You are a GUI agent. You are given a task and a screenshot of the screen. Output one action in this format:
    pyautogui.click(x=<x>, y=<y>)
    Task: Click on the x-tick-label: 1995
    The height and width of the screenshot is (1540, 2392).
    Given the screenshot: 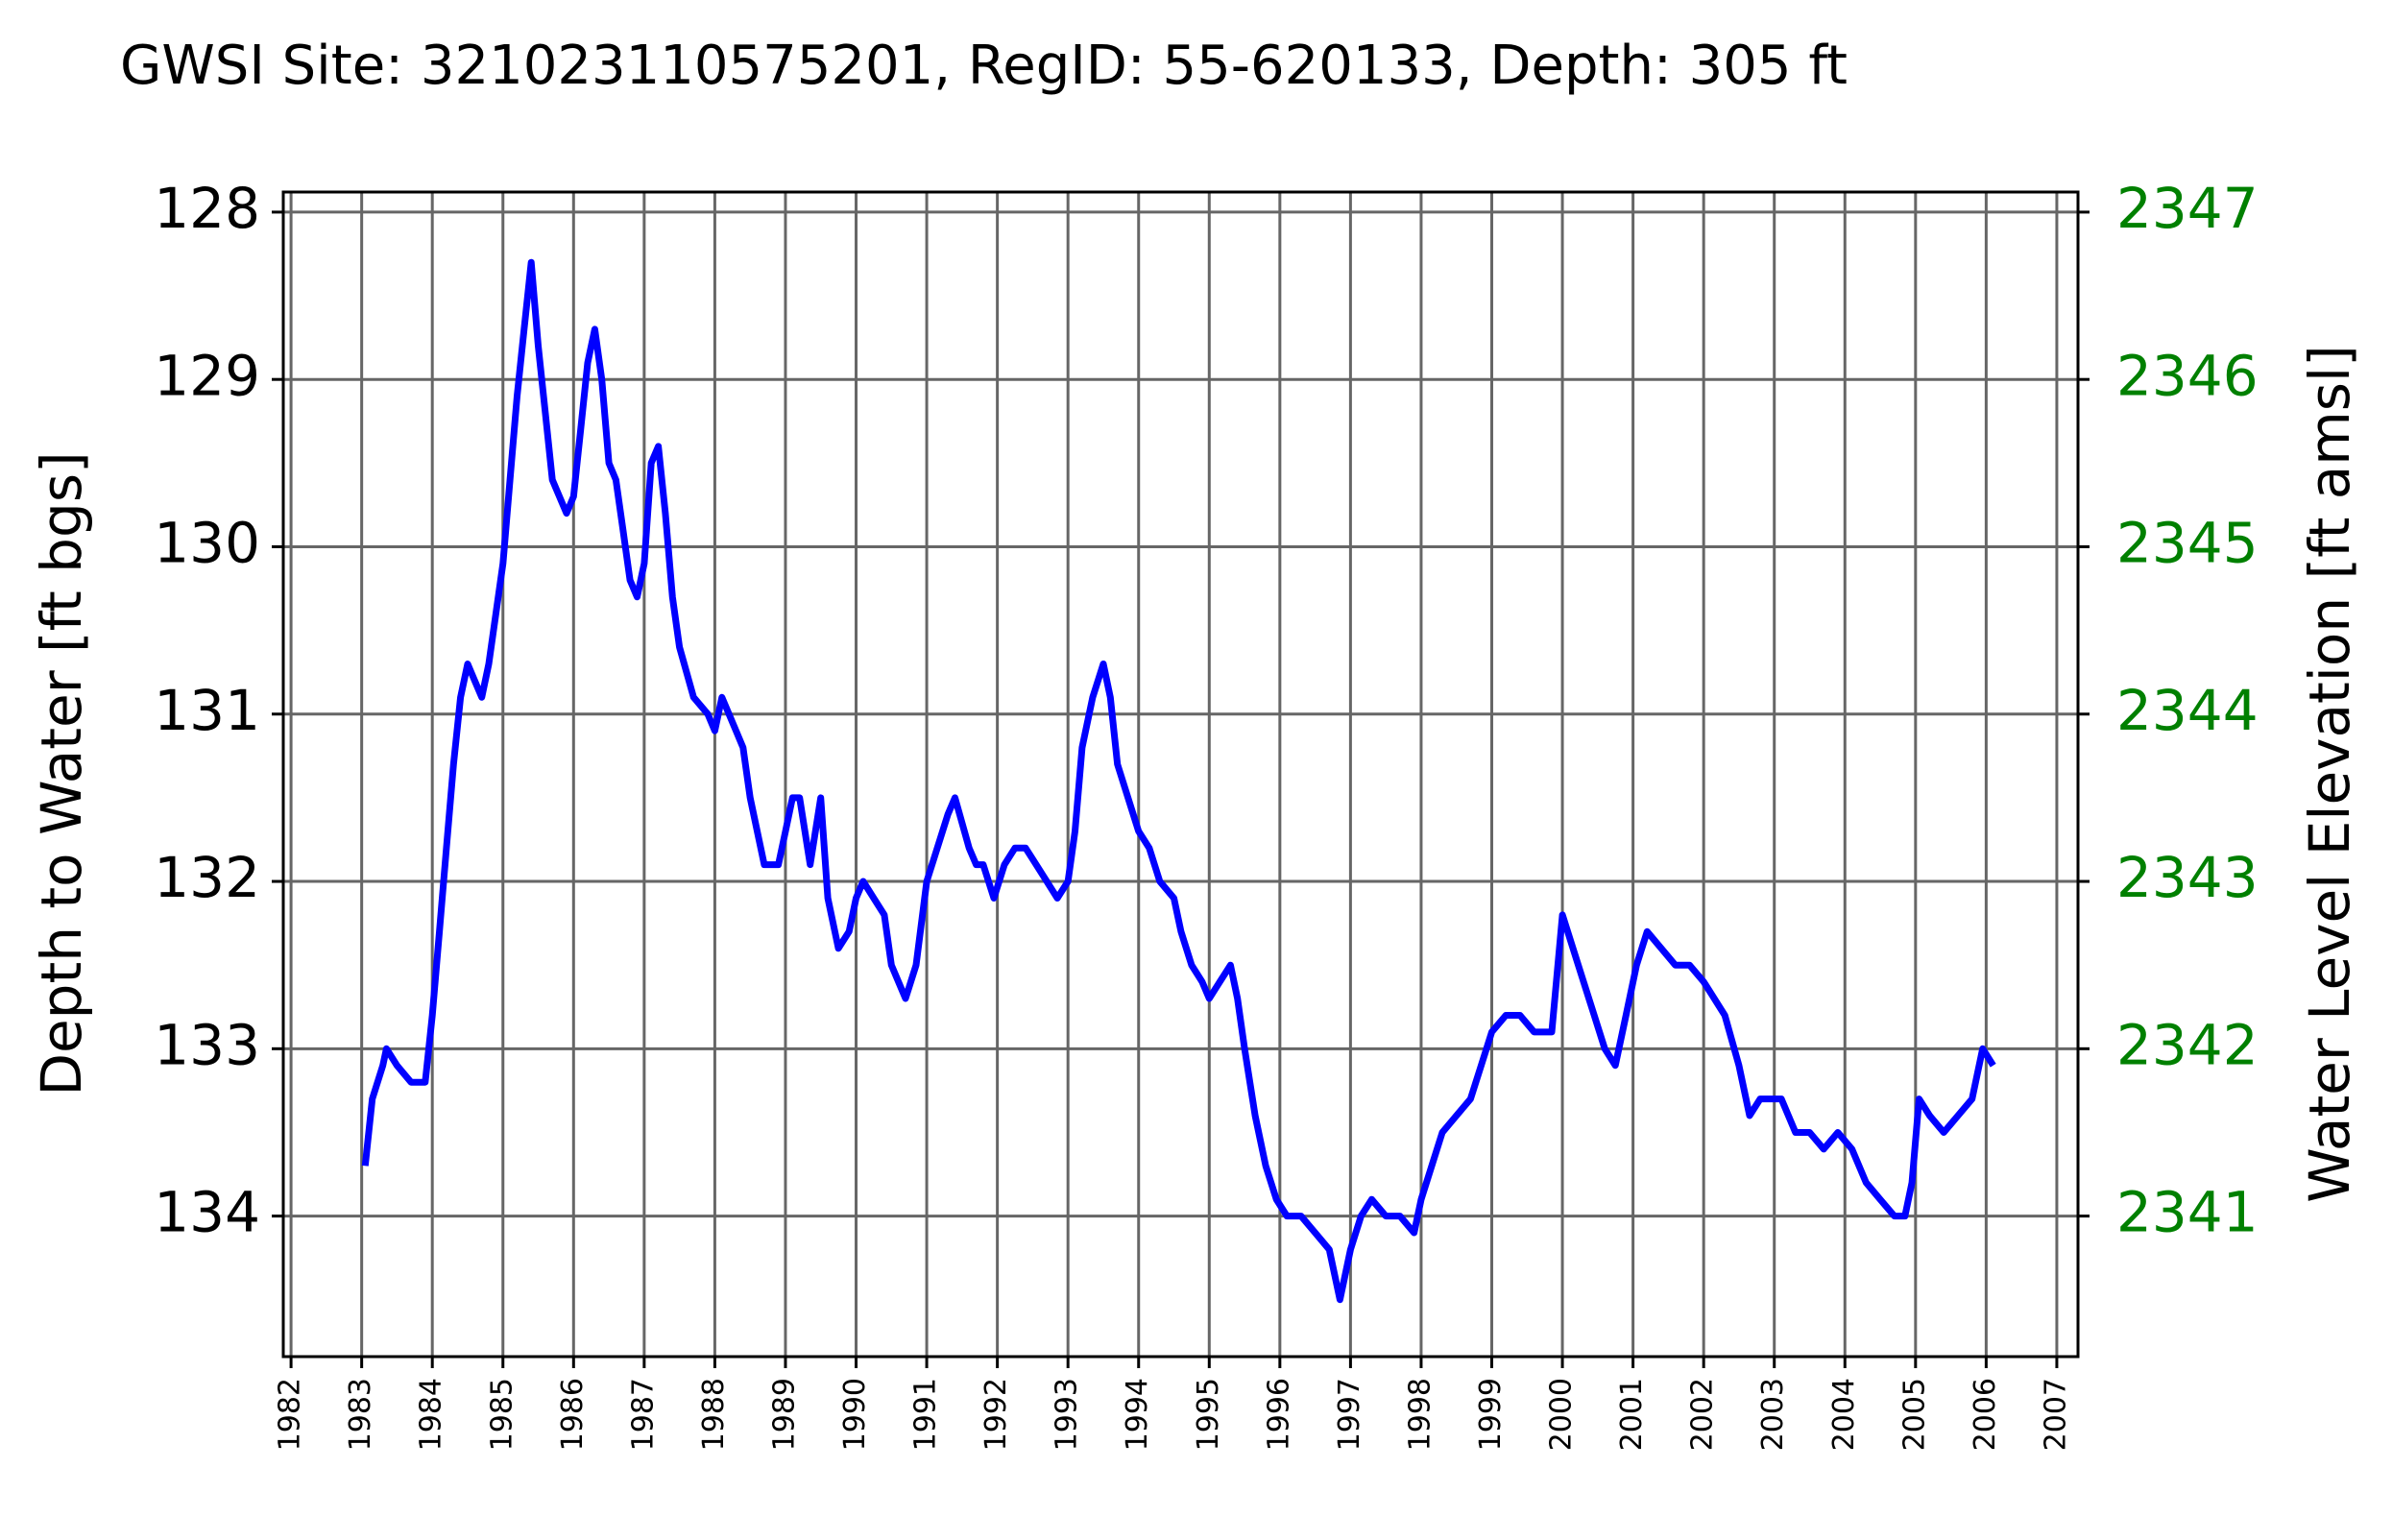 What is the action you would take?
    pyautogui.click(x=1208, y=1415)
    